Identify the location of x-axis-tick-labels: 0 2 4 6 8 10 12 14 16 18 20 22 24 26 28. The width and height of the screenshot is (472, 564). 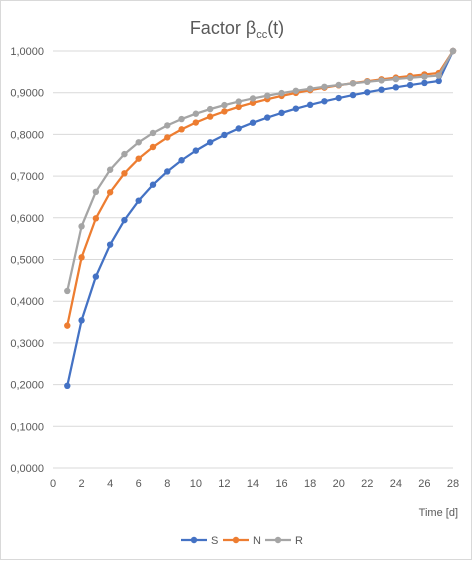
(254, 484).